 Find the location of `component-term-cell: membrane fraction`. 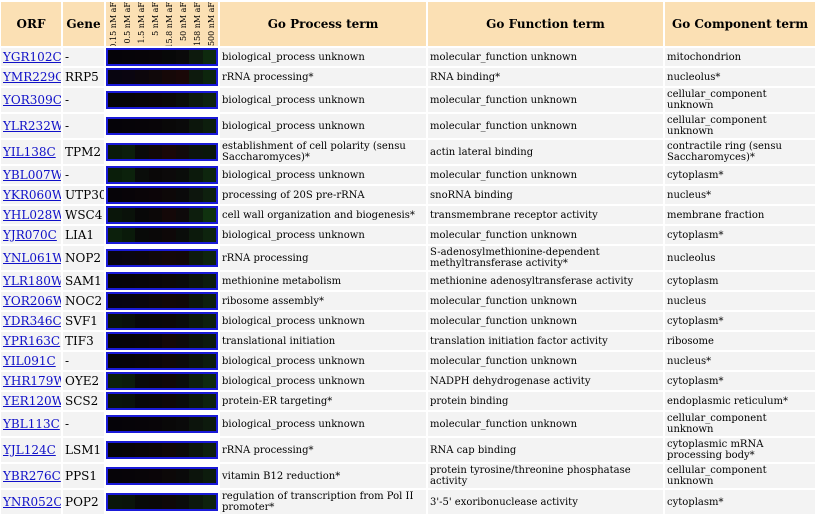

component-term-cell: membrane fraction is located at coordinates (740, 215).